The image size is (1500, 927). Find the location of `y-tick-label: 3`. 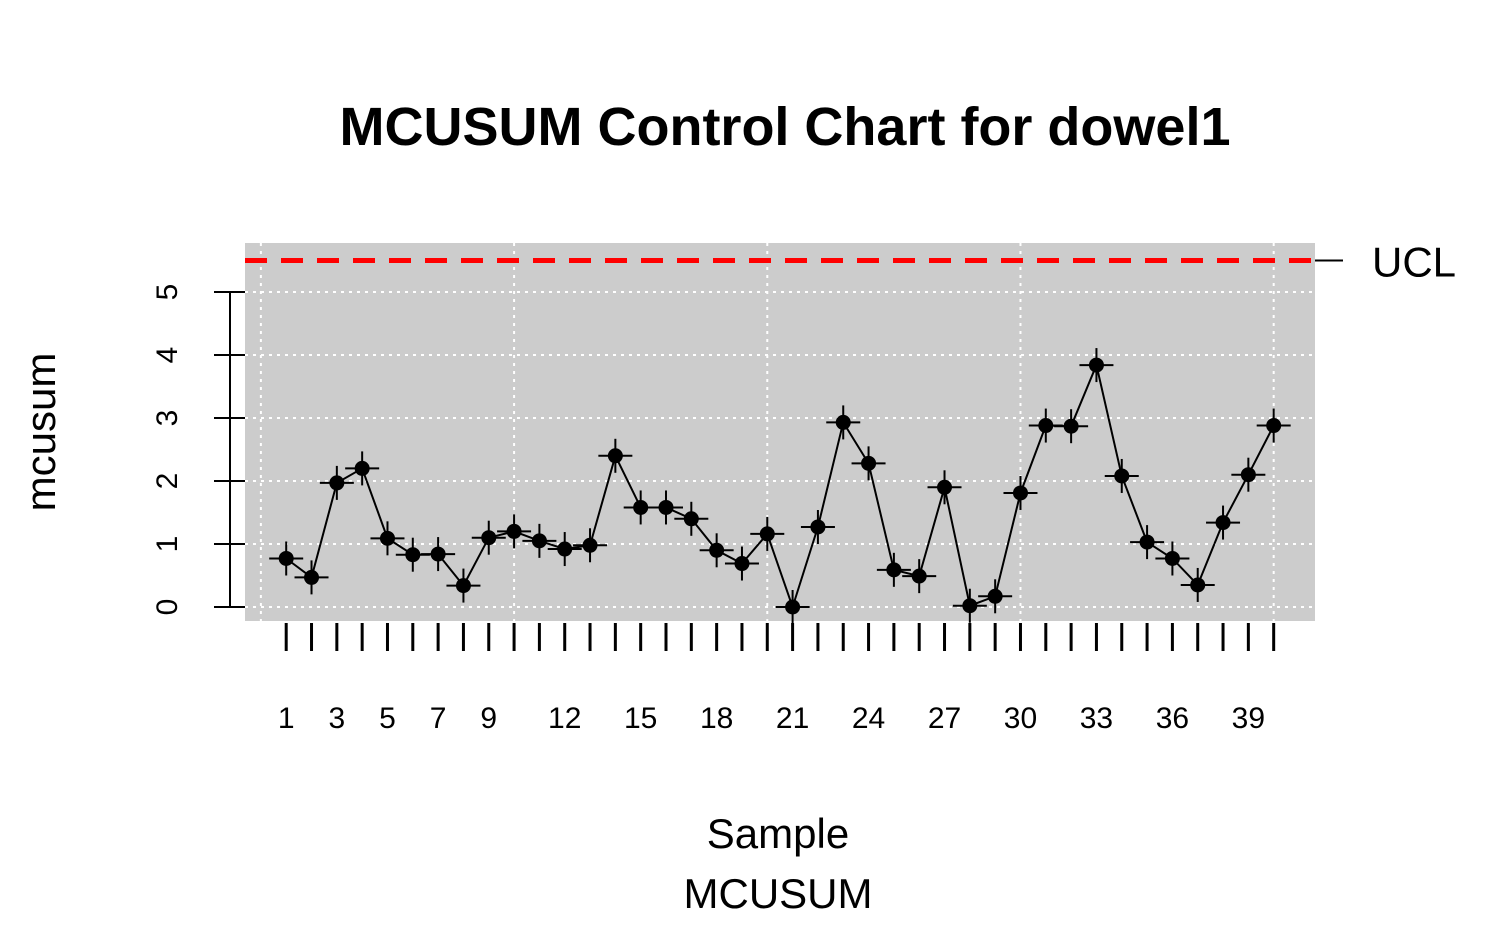

y-tick-label: 3 is located at coordinates (167, 418).